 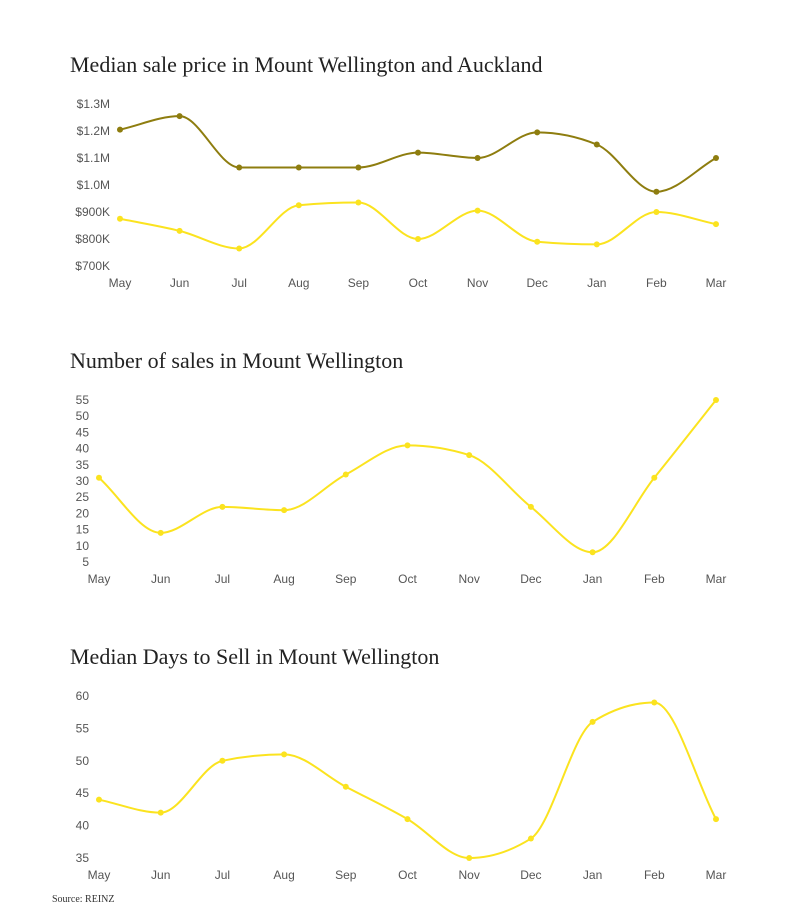 I want to click on y-tick-label: 15, so click(x=83, y=530).